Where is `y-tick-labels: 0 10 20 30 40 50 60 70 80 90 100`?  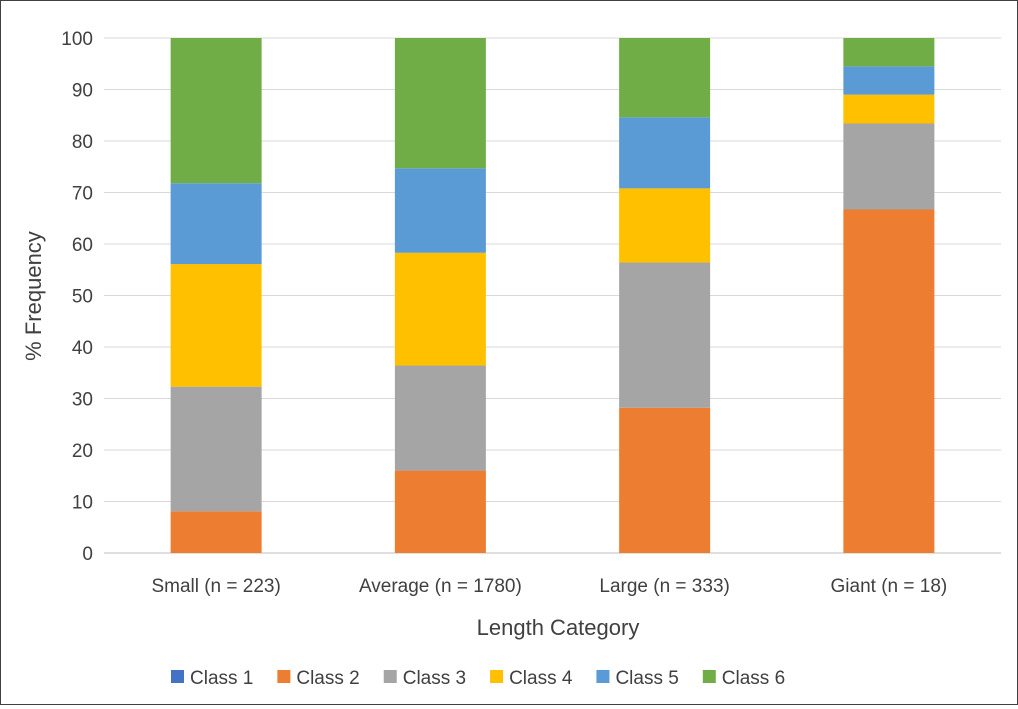
y-tick-labels: 0 10 20 30 40 50 60 70 80 90 100 is located at coordinates (77, 297).